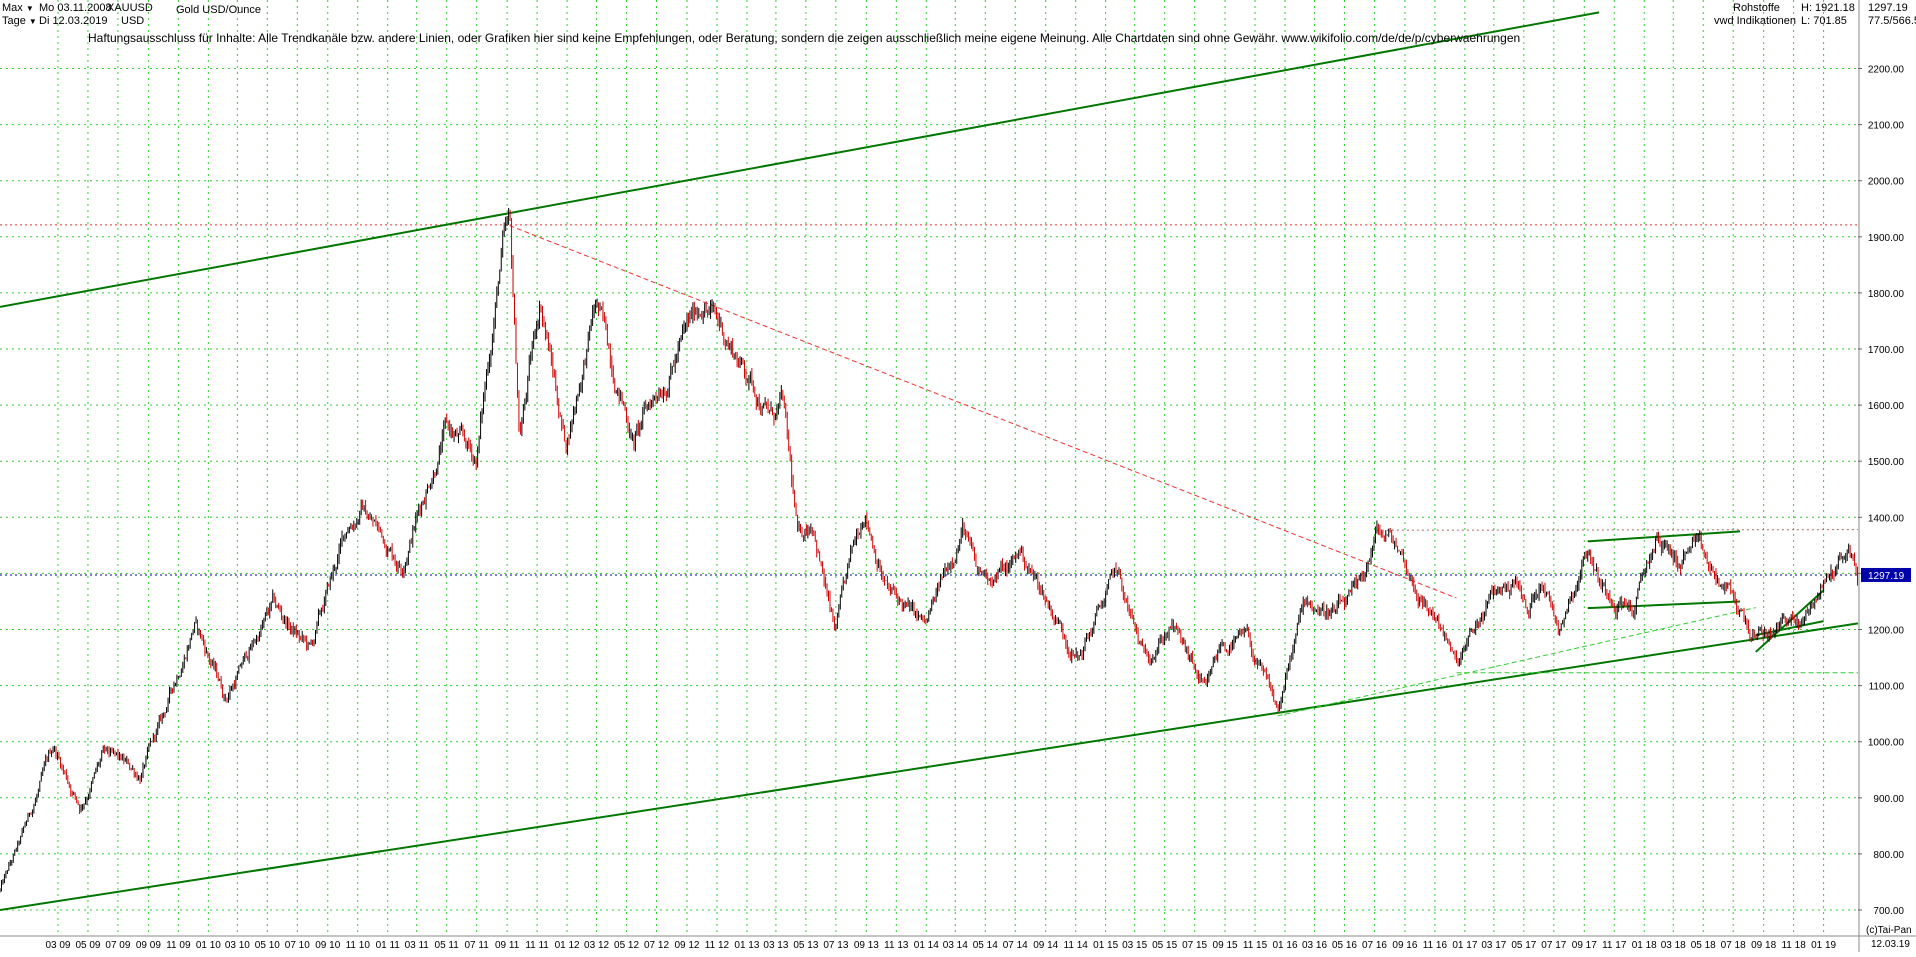 Image resolution: width=1916 pixels, height=957 pixels. Describe the element at coordinates (866, 945) in the screenshot. I see `x-tick-label: 09 13` at that location.